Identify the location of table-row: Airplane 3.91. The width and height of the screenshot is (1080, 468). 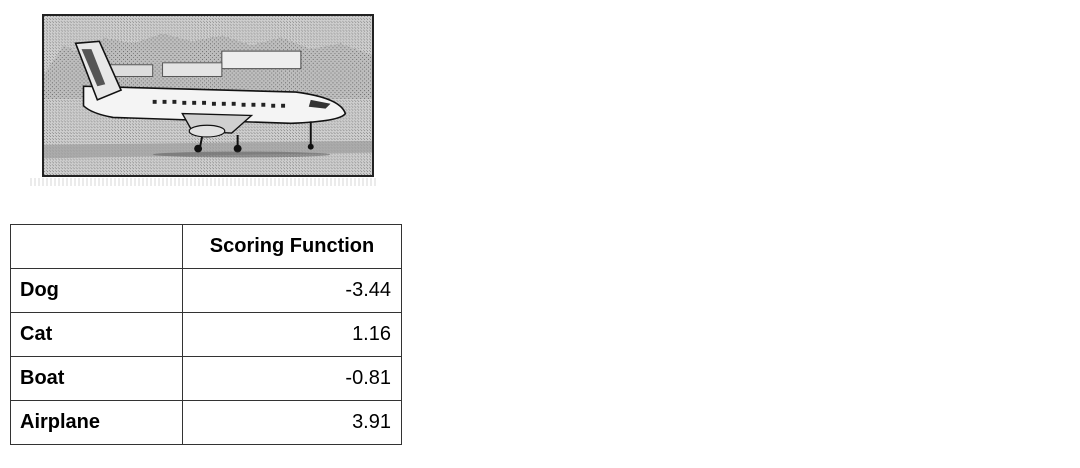
(206, 422).